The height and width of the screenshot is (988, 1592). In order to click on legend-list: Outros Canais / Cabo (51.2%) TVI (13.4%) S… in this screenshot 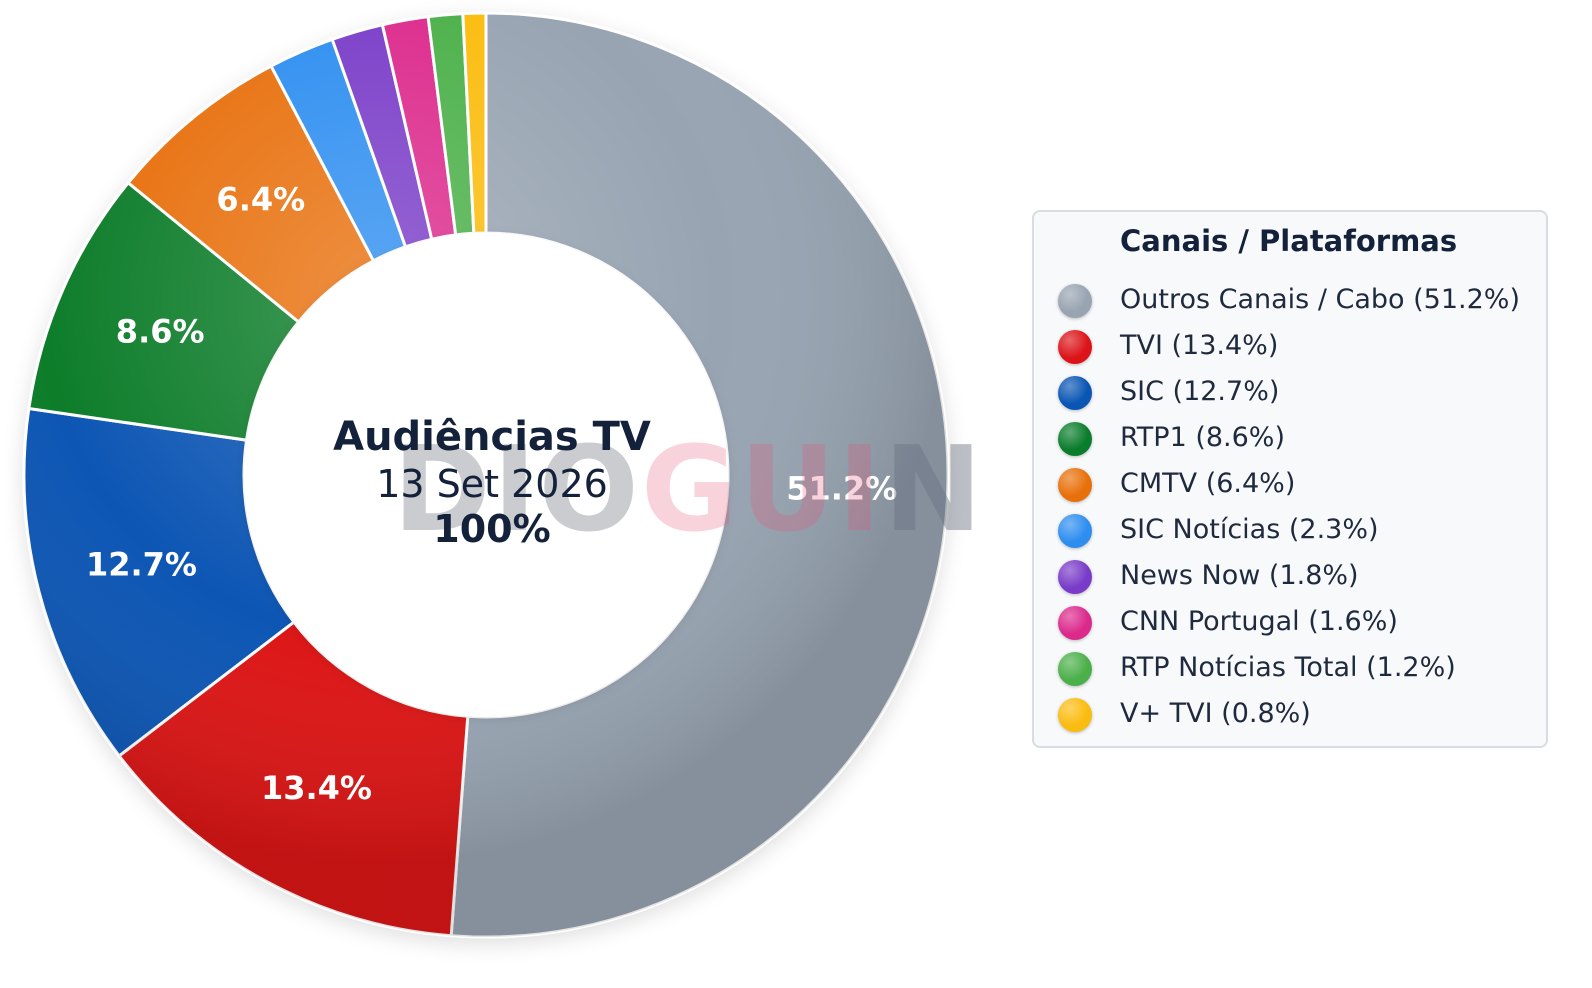, I will do `click(1289, 508)`.